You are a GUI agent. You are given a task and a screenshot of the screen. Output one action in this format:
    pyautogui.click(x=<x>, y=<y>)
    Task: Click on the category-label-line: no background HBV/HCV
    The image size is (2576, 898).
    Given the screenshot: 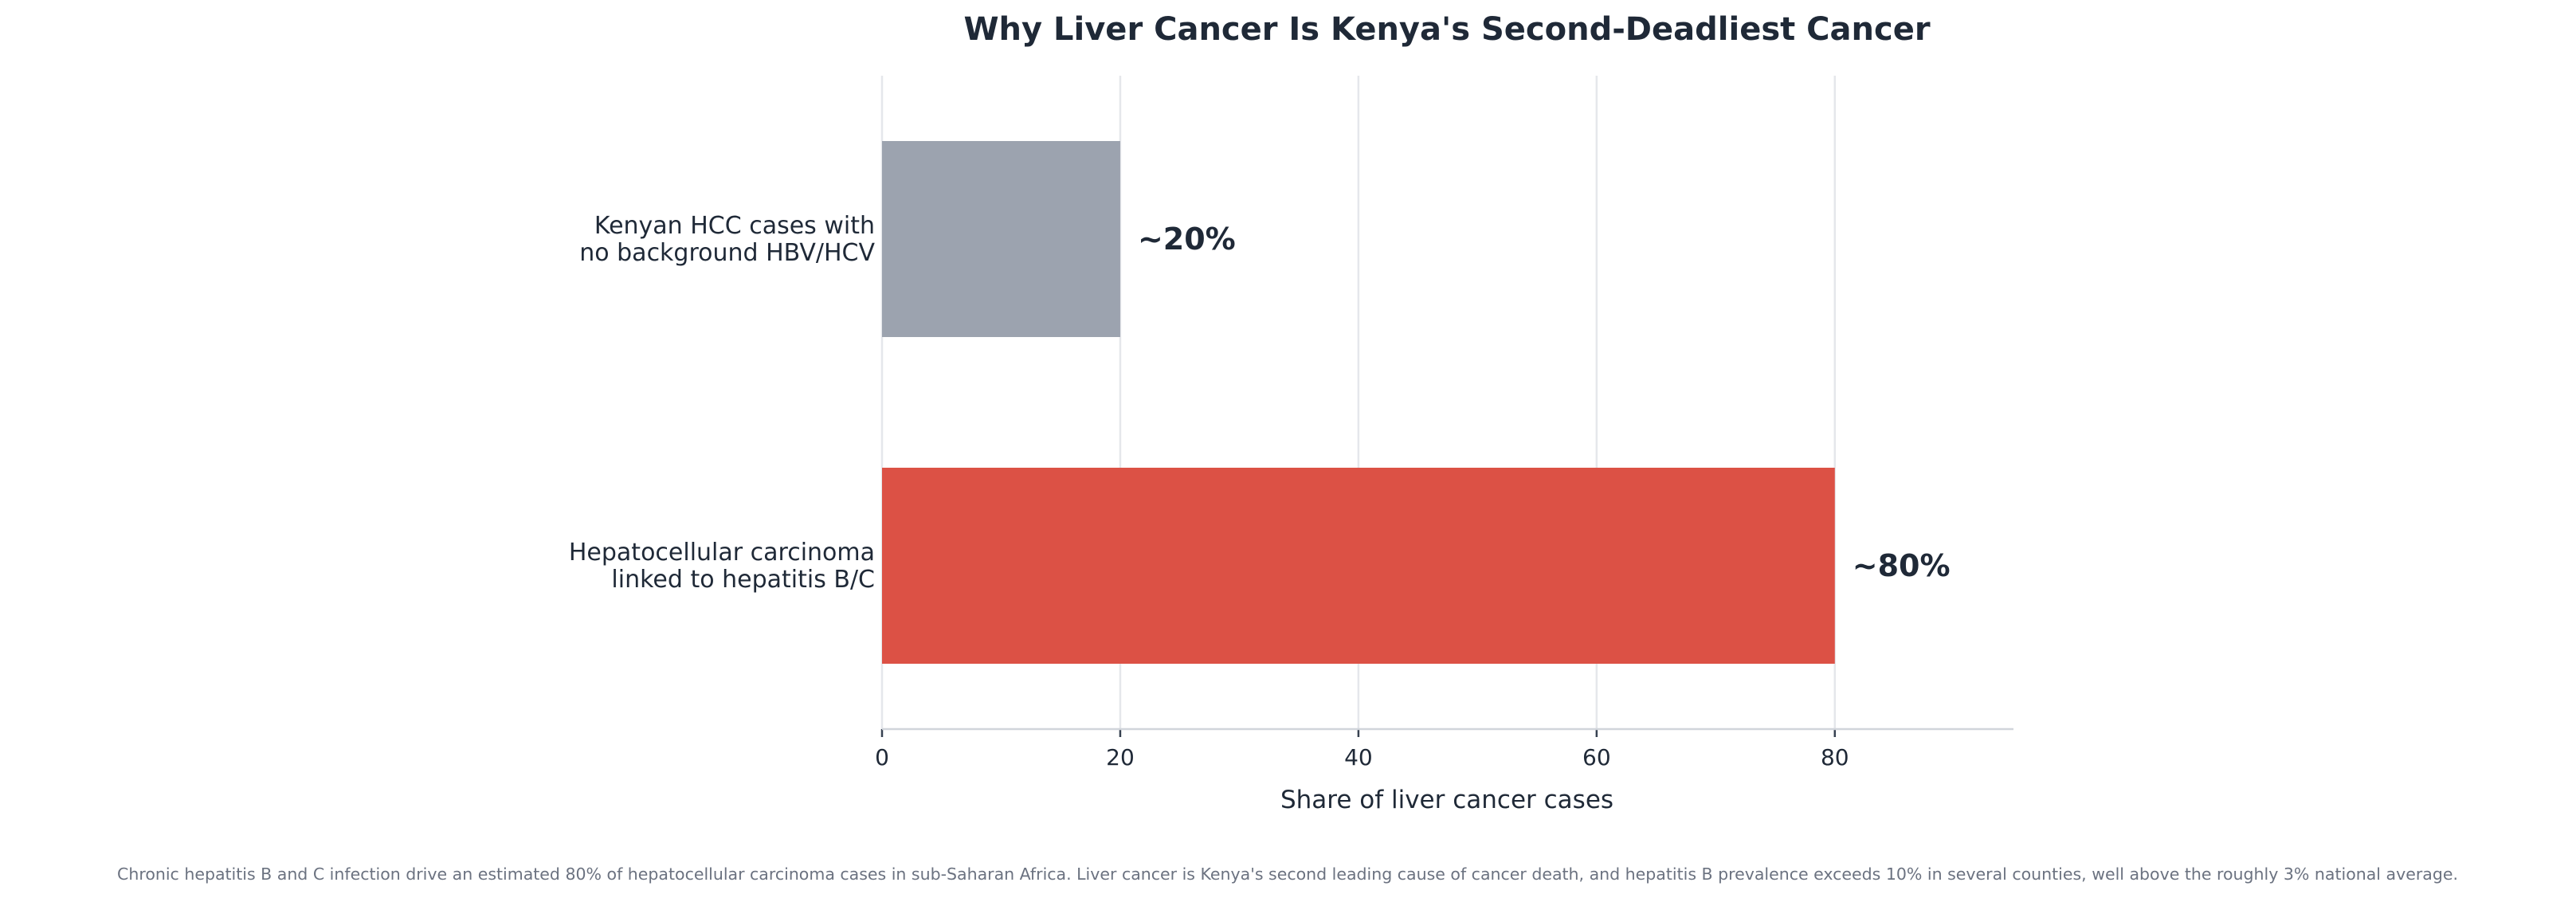 What is the action you would take?
    pyautogui.click(x=727, y=253)
    